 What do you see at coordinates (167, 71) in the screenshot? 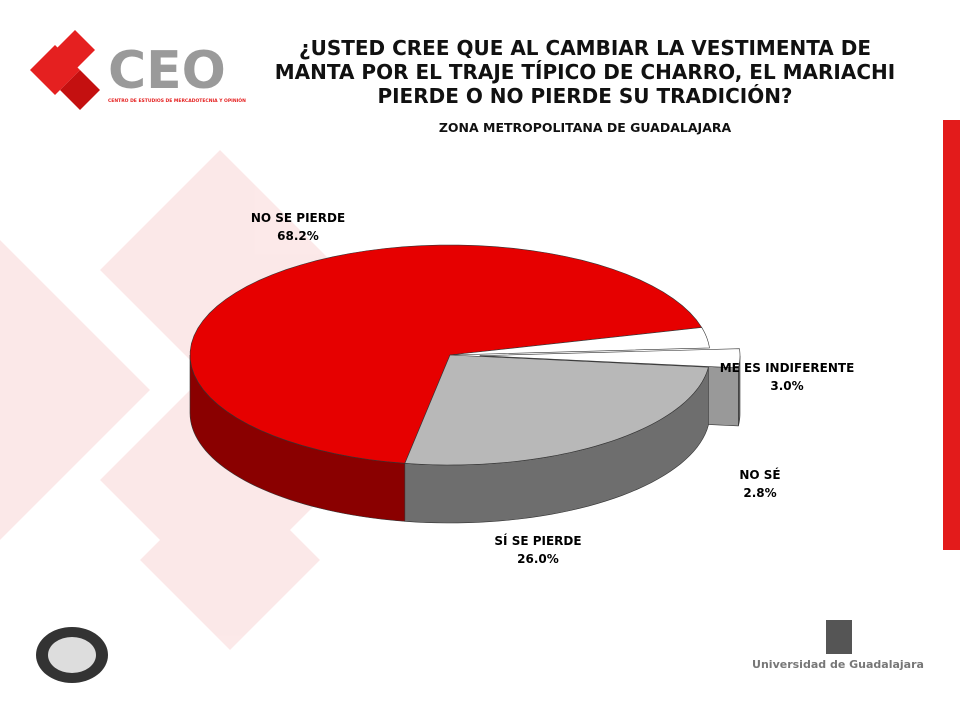
I see `logo-name: CEO` at bounding box center [167, 71].